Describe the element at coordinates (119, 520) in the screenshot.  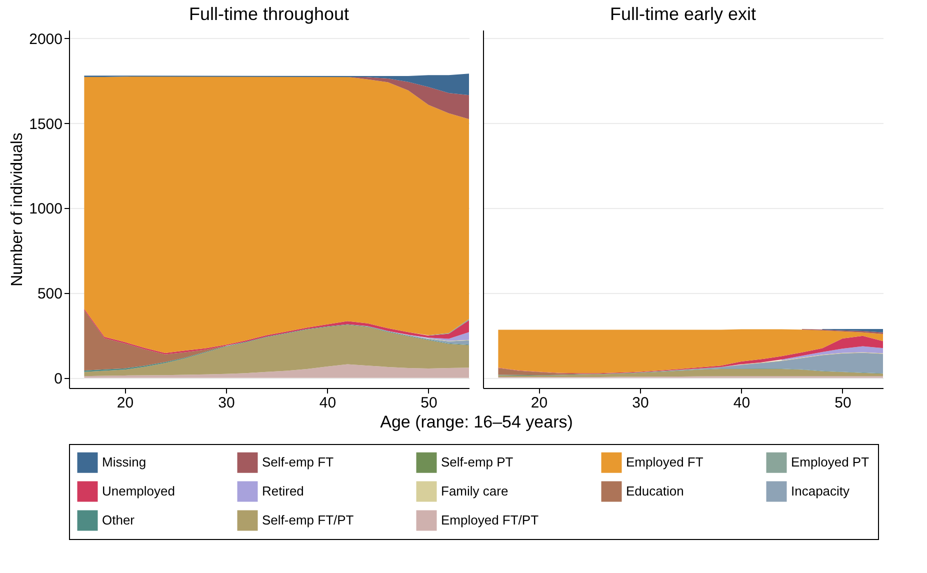
I see `legend-label: Other` at that location.